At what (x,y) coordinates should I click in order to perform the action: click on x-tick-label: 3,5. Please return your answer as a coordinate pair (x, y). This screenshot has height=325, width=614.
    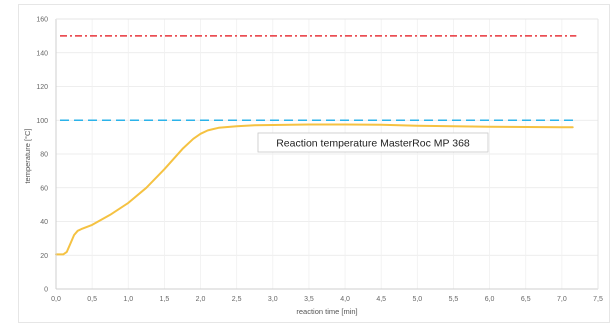
    Looking at the image, I should click on (309, 299).